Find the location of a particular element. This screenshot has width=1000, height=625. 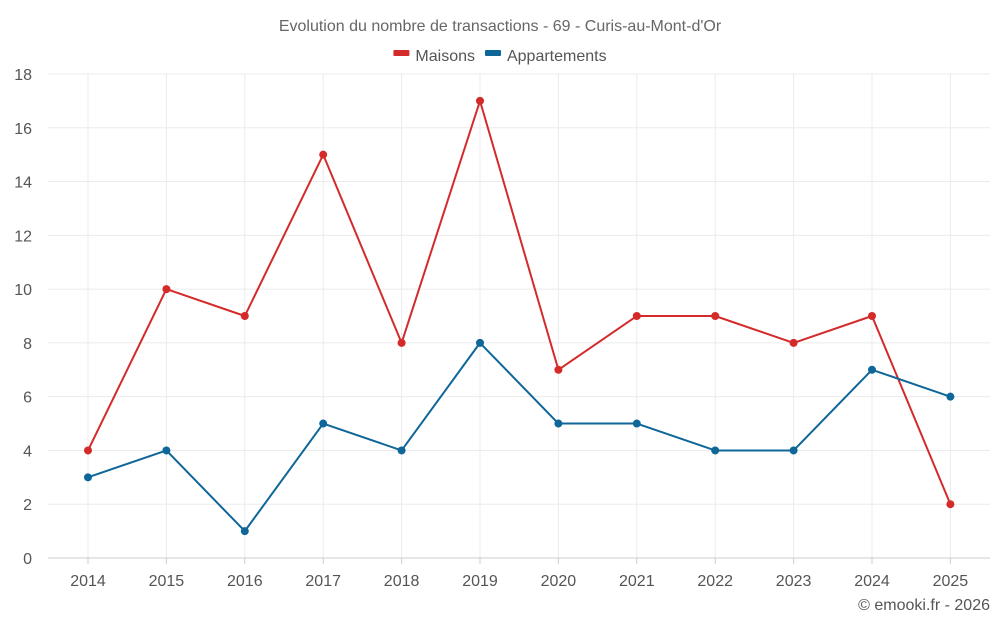

legend-item-appartements: Appartements is located at coordinates (545, 56).